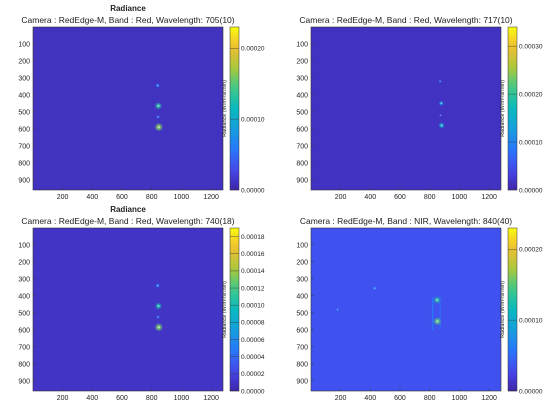  Describe the element at coordinates (253, 237) in the screenshot. I see `colorbar-tick-label-10: 0.00018` at that location.